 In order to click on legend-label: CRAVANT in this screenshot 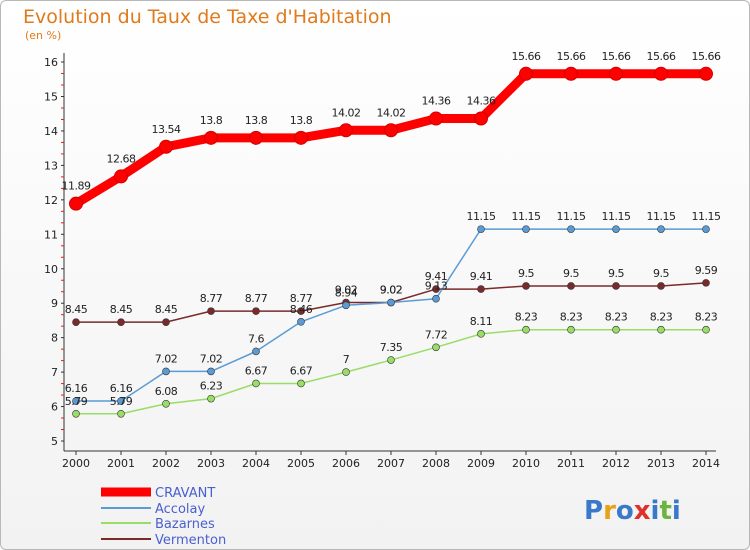, I will do `click(185, 493)`.